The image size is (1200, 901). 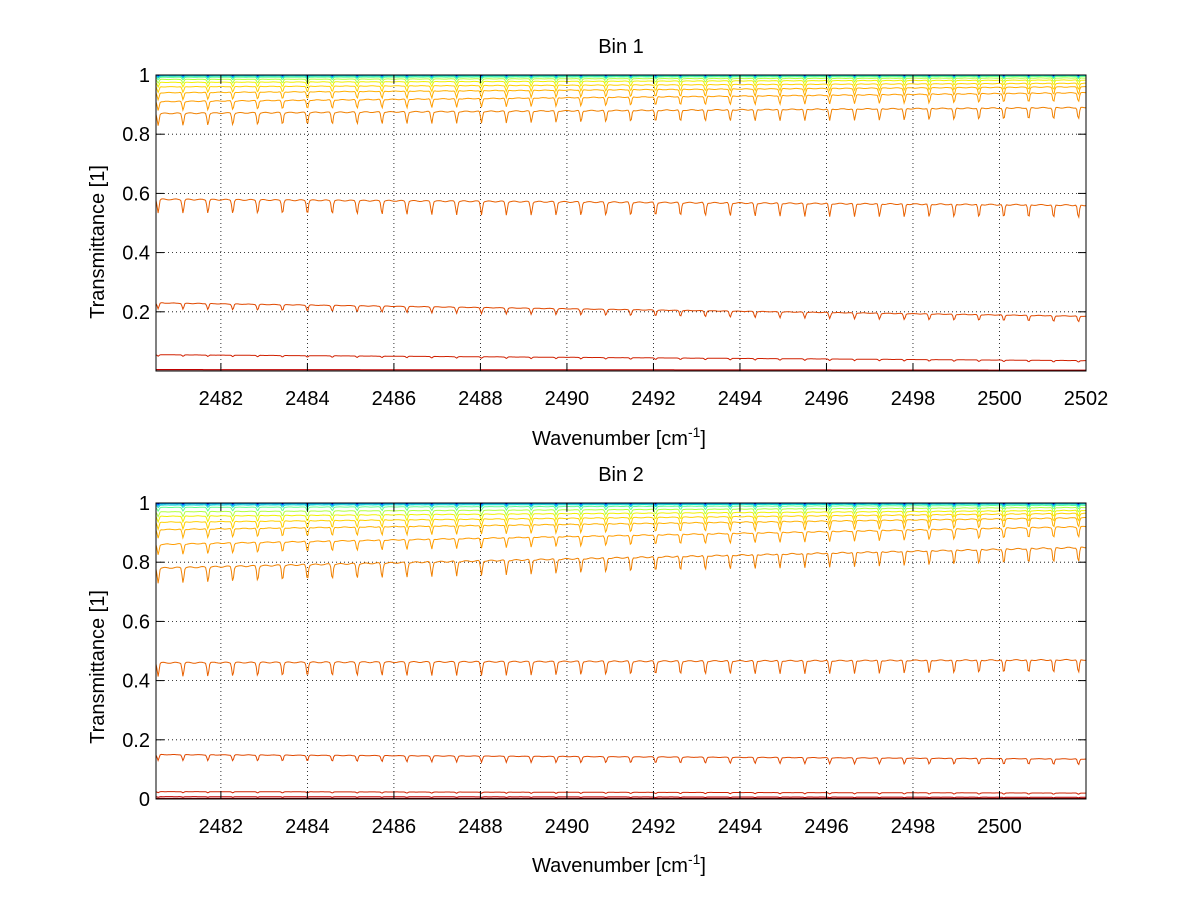 What do you see at coordinates (144, 800) in the screenshot?
I see `y-tick-label: 0` at bounding box center [144, 800].